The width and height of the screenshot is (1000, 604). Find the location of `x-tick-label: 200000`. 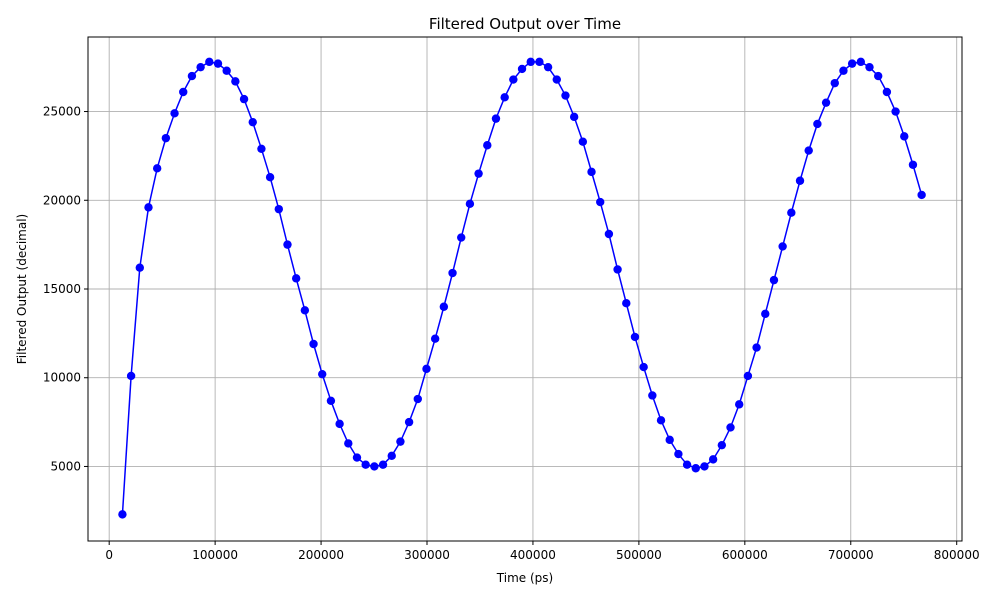

x-tick-label: 200000 is located at coordinates (321, 555).